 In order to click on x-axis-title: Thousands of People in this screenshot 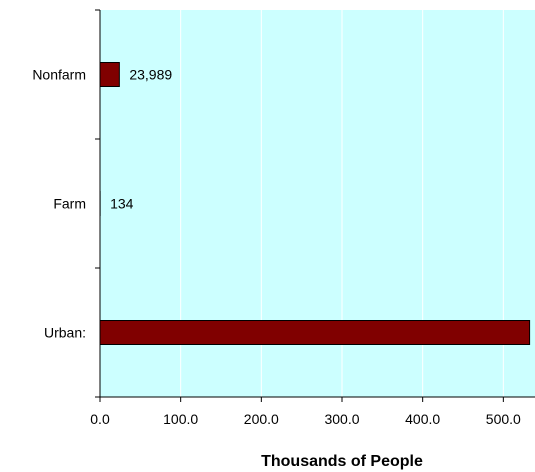, I will do `click(342, 461)`.